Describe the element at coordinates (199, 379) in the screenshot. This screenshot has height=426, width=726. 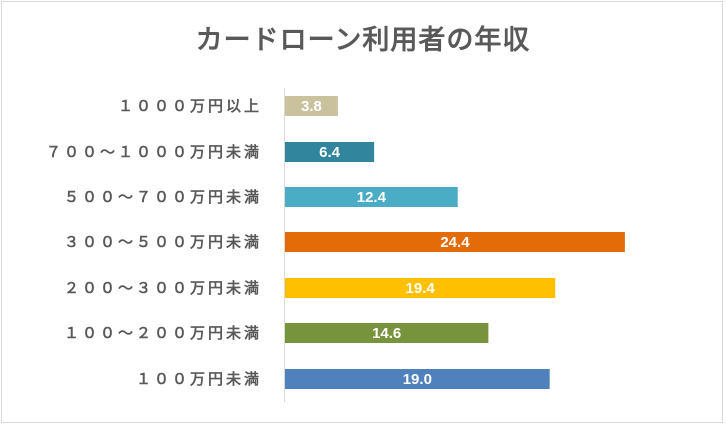
I see `category-label: １００万円未満` at that location.